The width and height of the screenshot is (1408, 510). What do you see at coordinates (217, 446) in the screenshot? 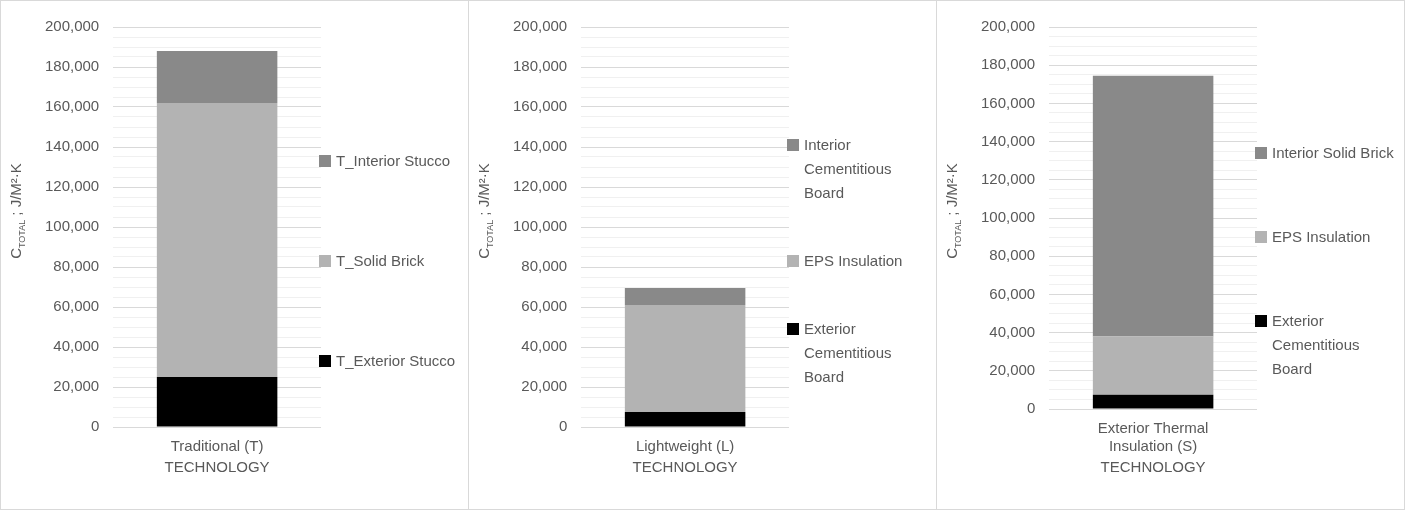
I see `x-tick-label: Traditional (T)` at bounding box center [217, 446].